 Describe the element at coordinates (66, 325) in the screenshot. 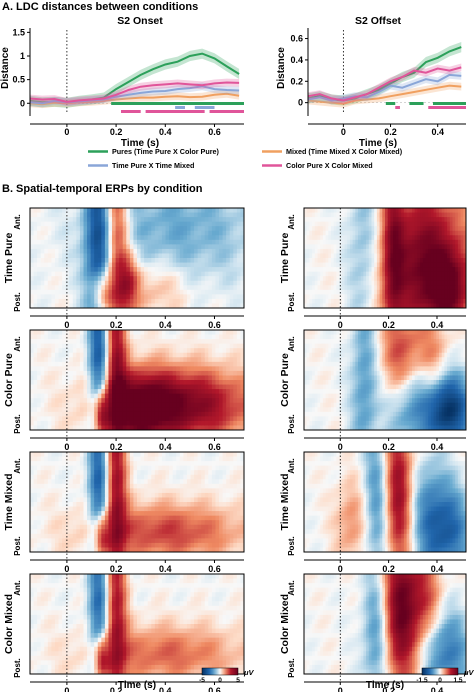

I see `x-tick-label: 0` at that location.